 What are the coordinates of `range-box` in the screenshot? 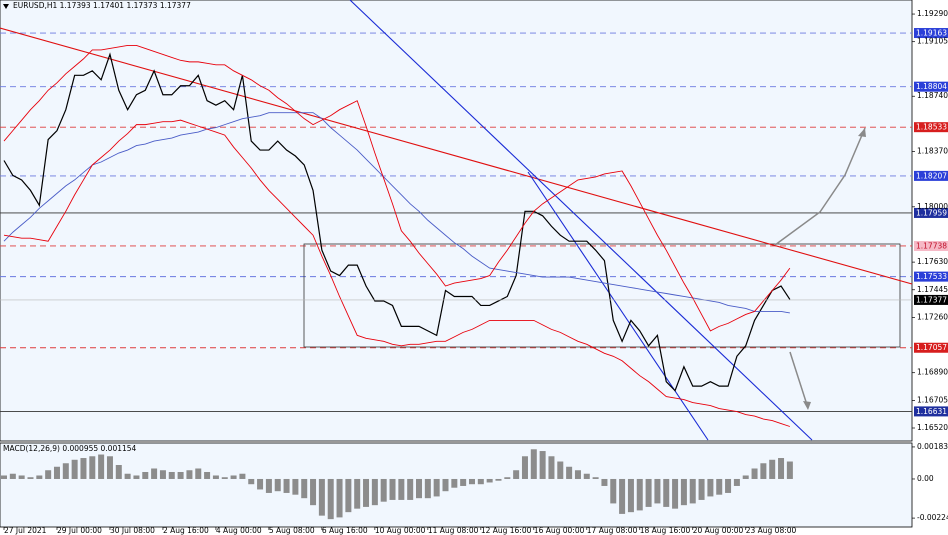 It's located at (602, 295).